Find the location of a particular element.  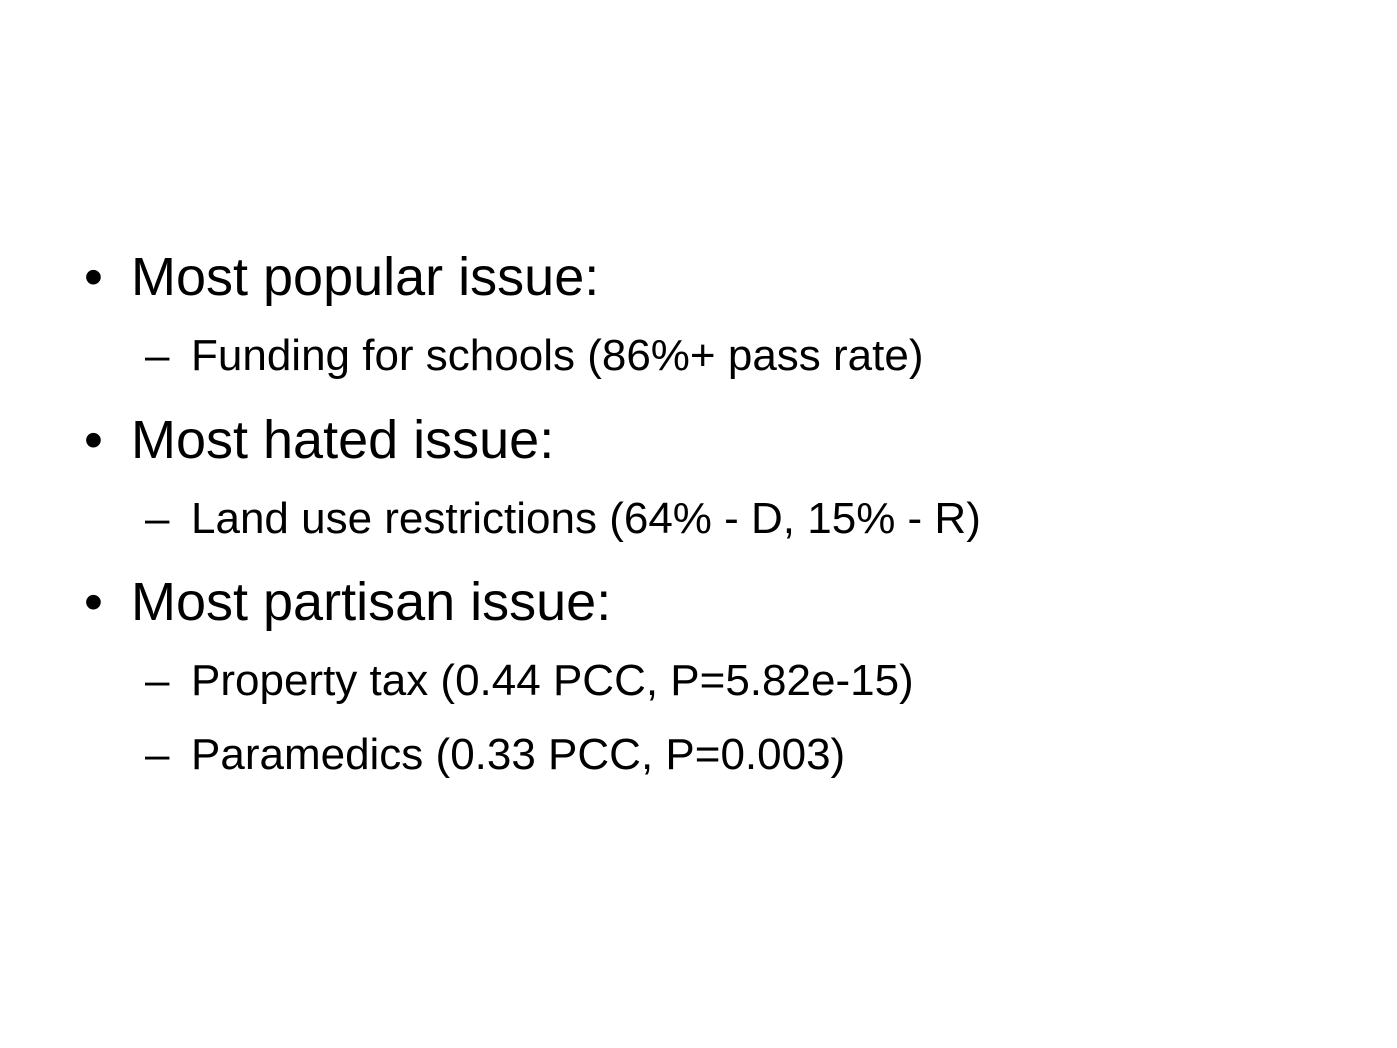

bullet-text: Most popular issue: is located at coordinates (365, 277).